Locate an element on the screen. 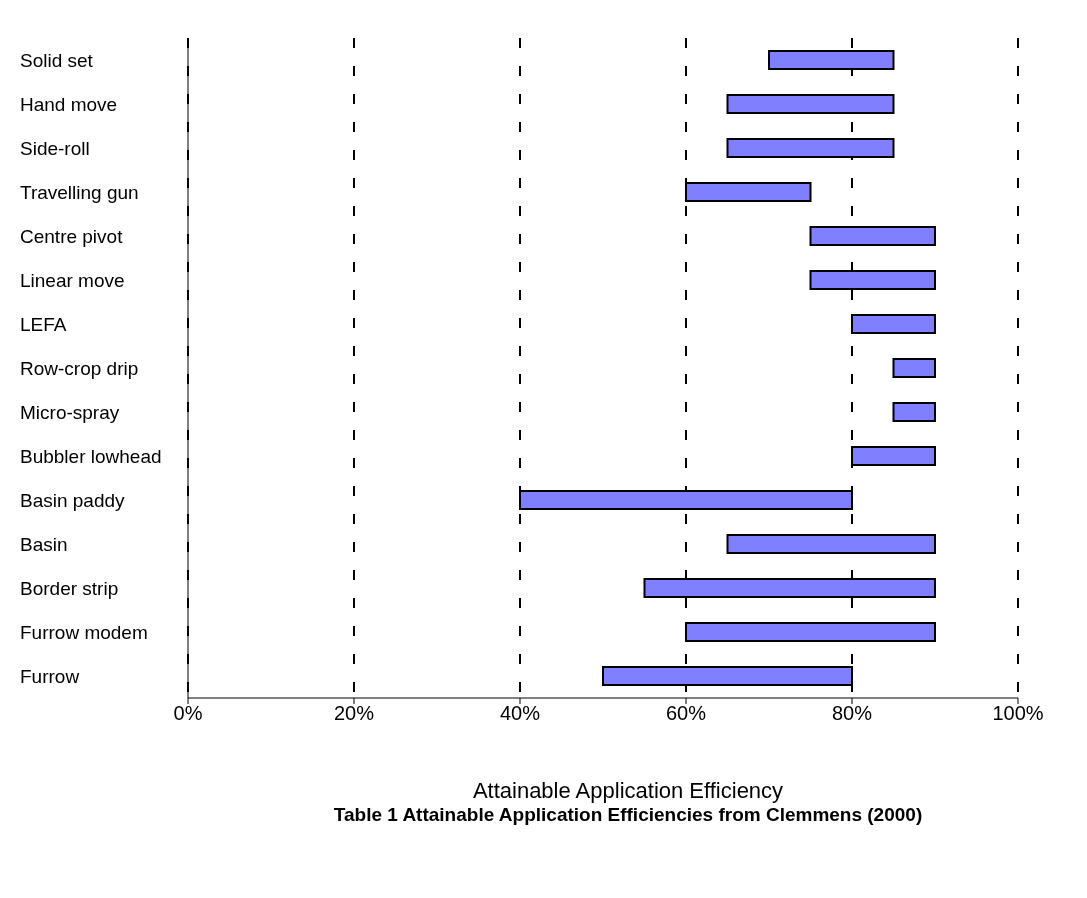 The height and width of the screenshot is (898, 1087). y-tick-label: Basin is located at coordinates (44, 544).